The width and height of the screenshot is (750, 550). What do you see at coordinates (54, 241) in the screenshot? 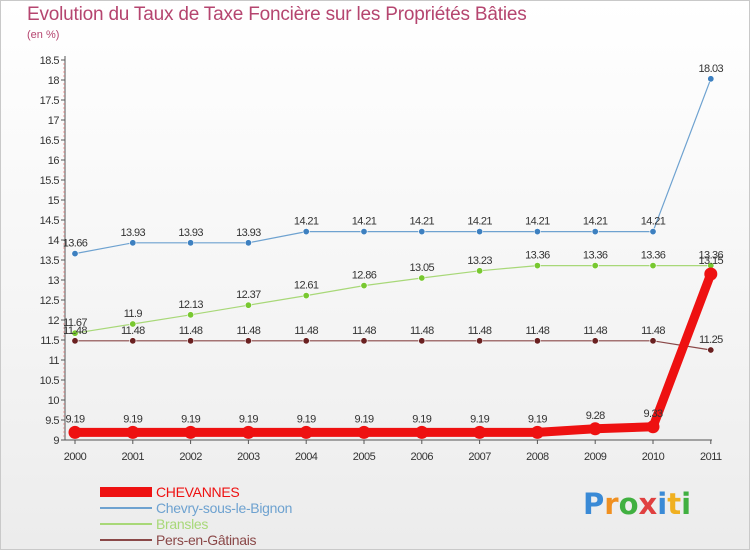
I see `y-tick-label: 14` at bounding box center [54, 241].